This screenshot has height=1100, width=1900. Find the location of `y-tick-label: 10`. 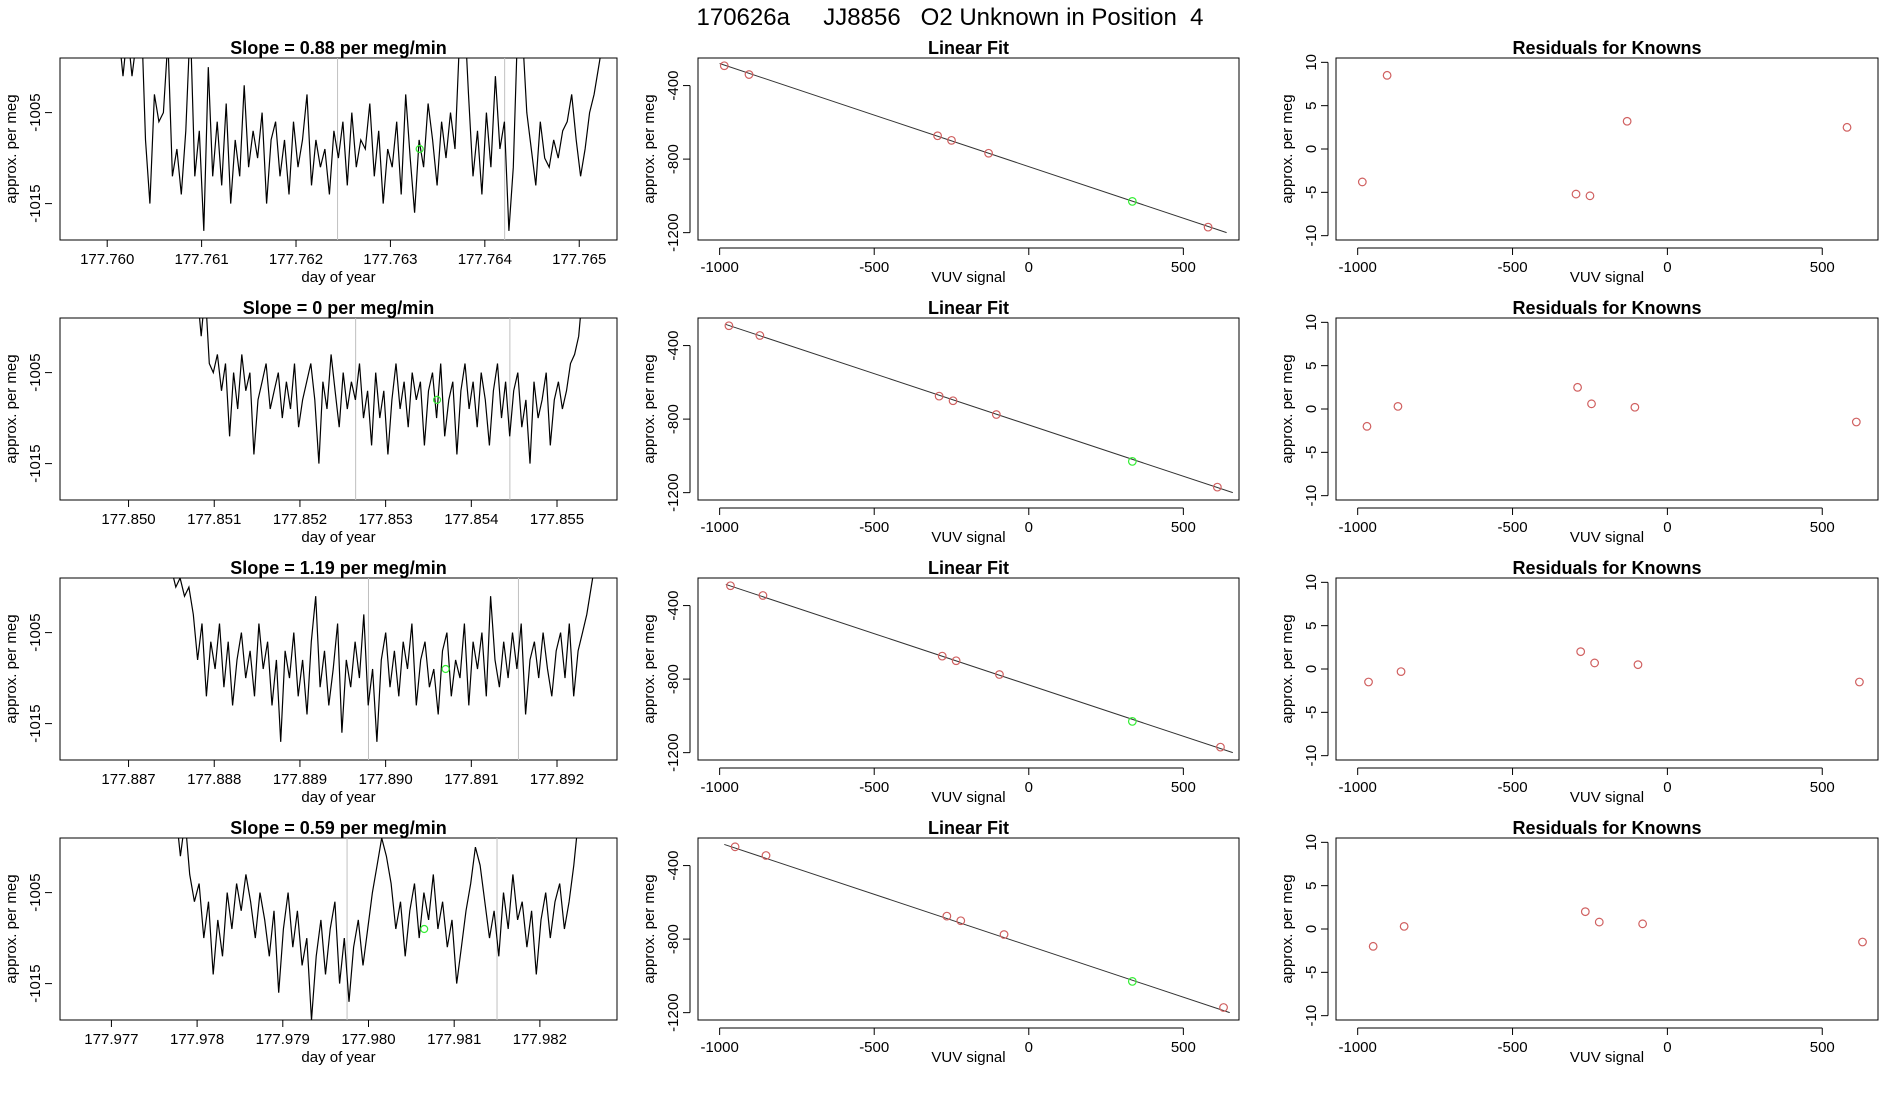

y-tick-label: 10 is located at coordinates (1311, 842).